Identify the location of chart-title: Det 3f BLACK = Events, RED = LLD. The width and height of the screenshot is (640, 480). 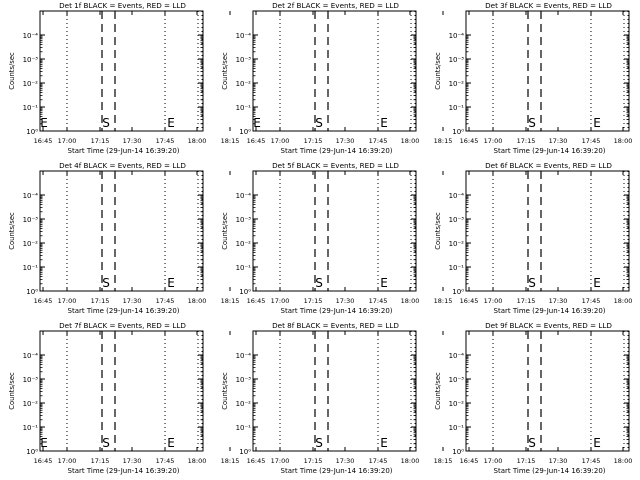
(548, 5).